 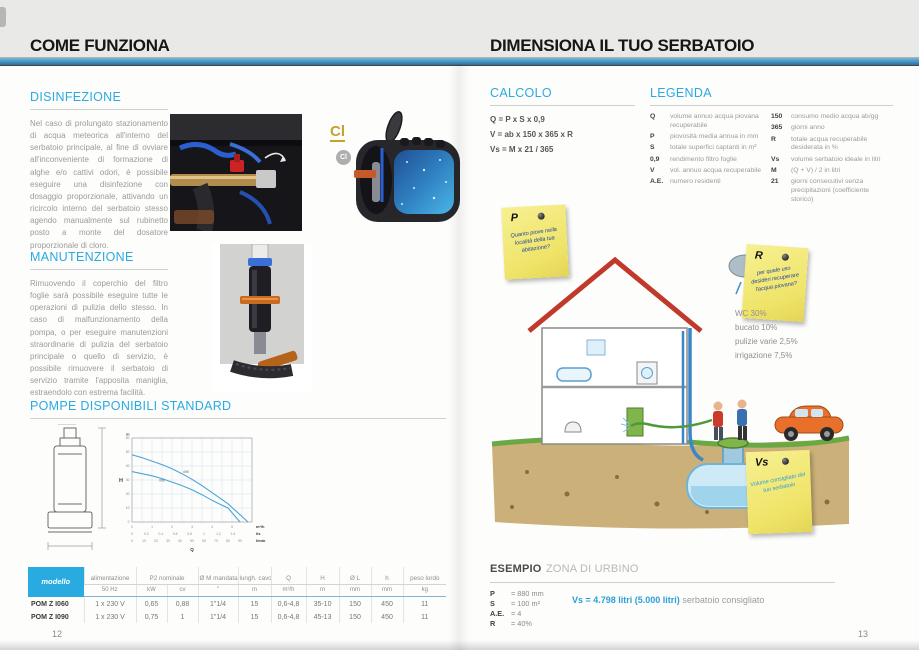 What do you see at coordinates (240, 541) in the screenshot?
I see `svg-text: 90` at bounding box center [240, 541].